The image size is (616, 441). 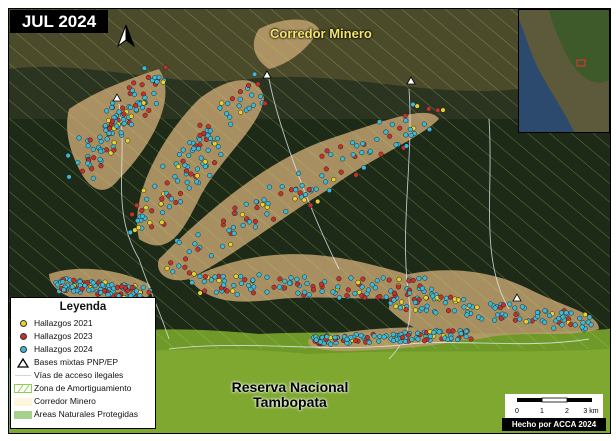 I want to click on protected-swatch-icon, so click(x=23, y=414).